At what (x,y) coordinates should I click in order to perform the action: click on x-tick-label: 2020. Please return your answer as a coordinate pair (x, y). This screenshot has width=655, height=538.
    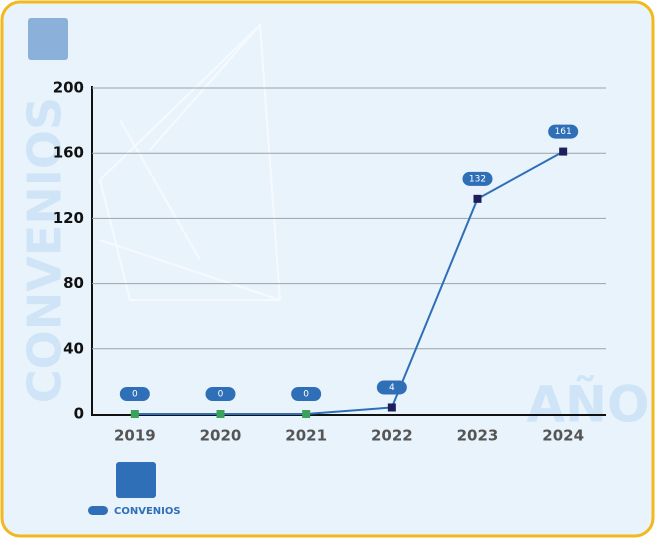
    Looking at the image, I should click on (221, 436).